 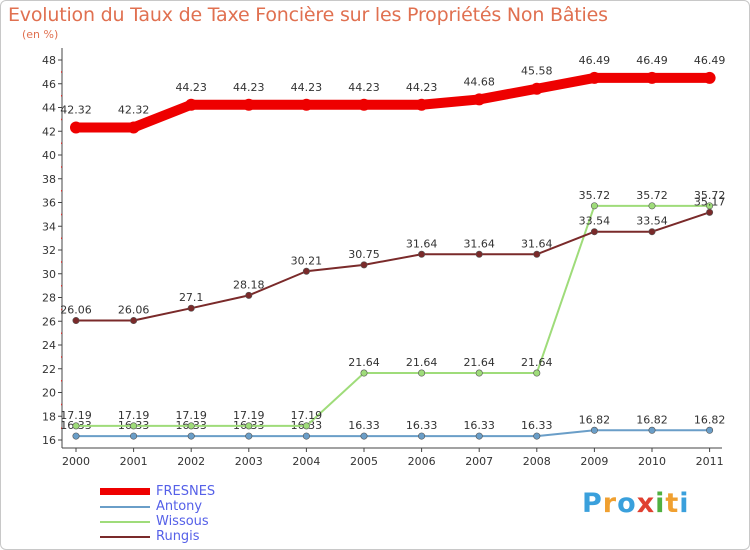 I want to click on data-label-rungis-2008: 31.64, so click(x=537, y=243).